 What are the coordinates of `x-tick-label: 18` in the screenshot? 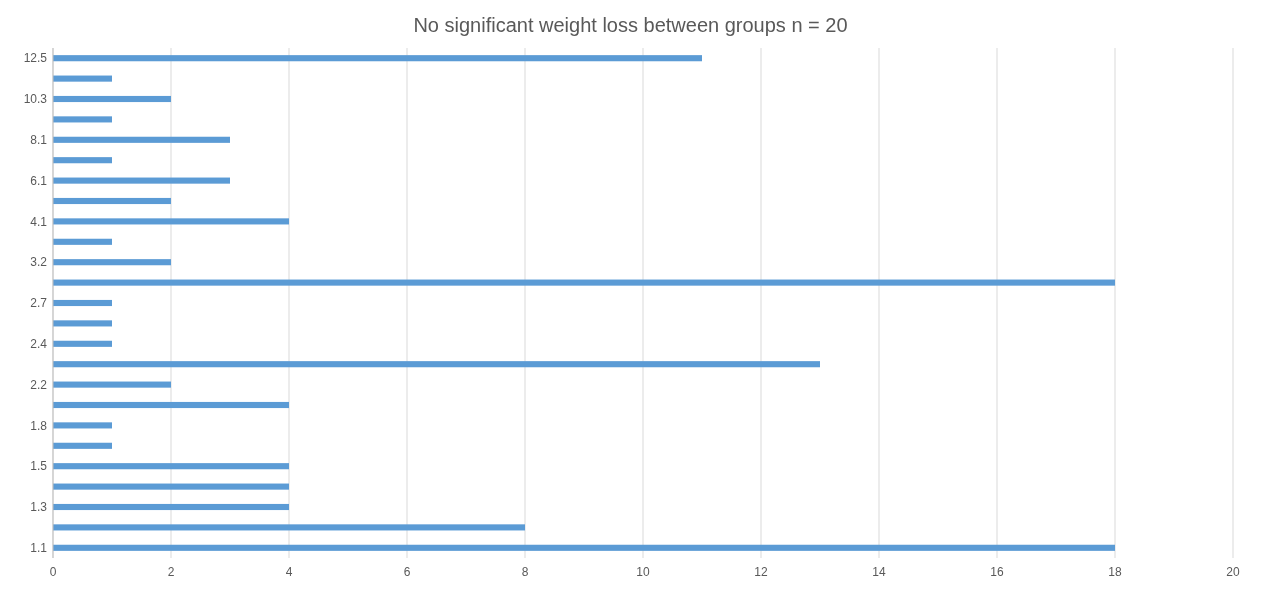 It's located at (1115, 572).